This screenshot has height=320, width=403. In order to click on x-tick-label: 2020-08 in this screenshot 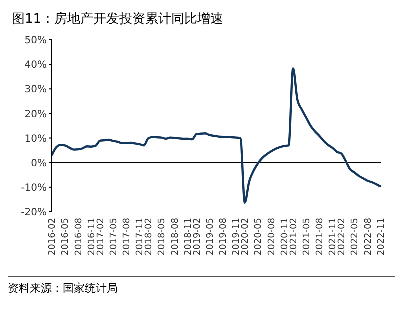, I will do `click(272, 237)`.